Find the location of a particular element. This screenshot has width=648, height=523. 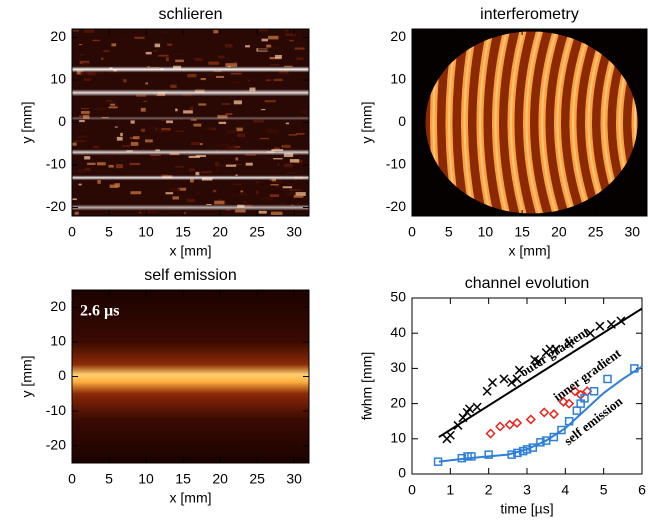

image-bg is located at coordinates (190, 376).